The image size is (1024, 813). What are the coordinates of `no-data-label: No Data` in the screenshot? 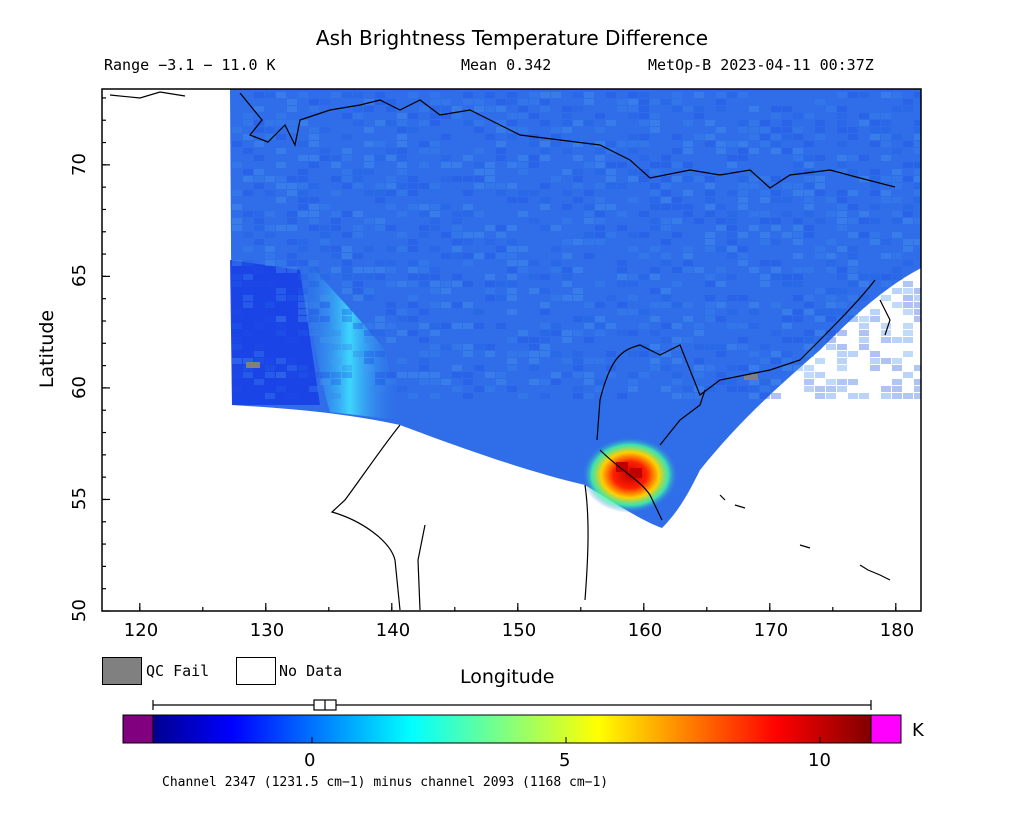 It's located at (311, 671).